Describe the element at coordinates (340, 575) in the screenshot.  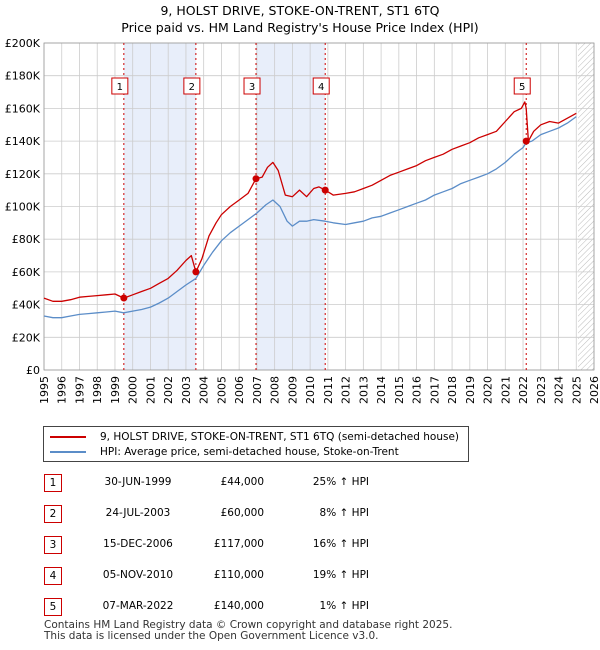
I see `sale-hpi-change: 19% ↑ HPI` at that location.